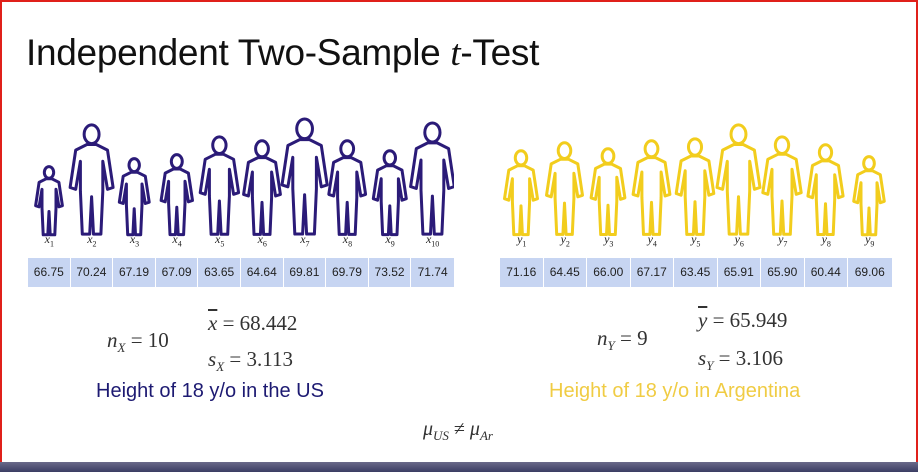 This screenshot has width=918, height=472. Describe the element at coordinates (49, 240) in the screenshot. I see `us-sample-label: x1` at that location.